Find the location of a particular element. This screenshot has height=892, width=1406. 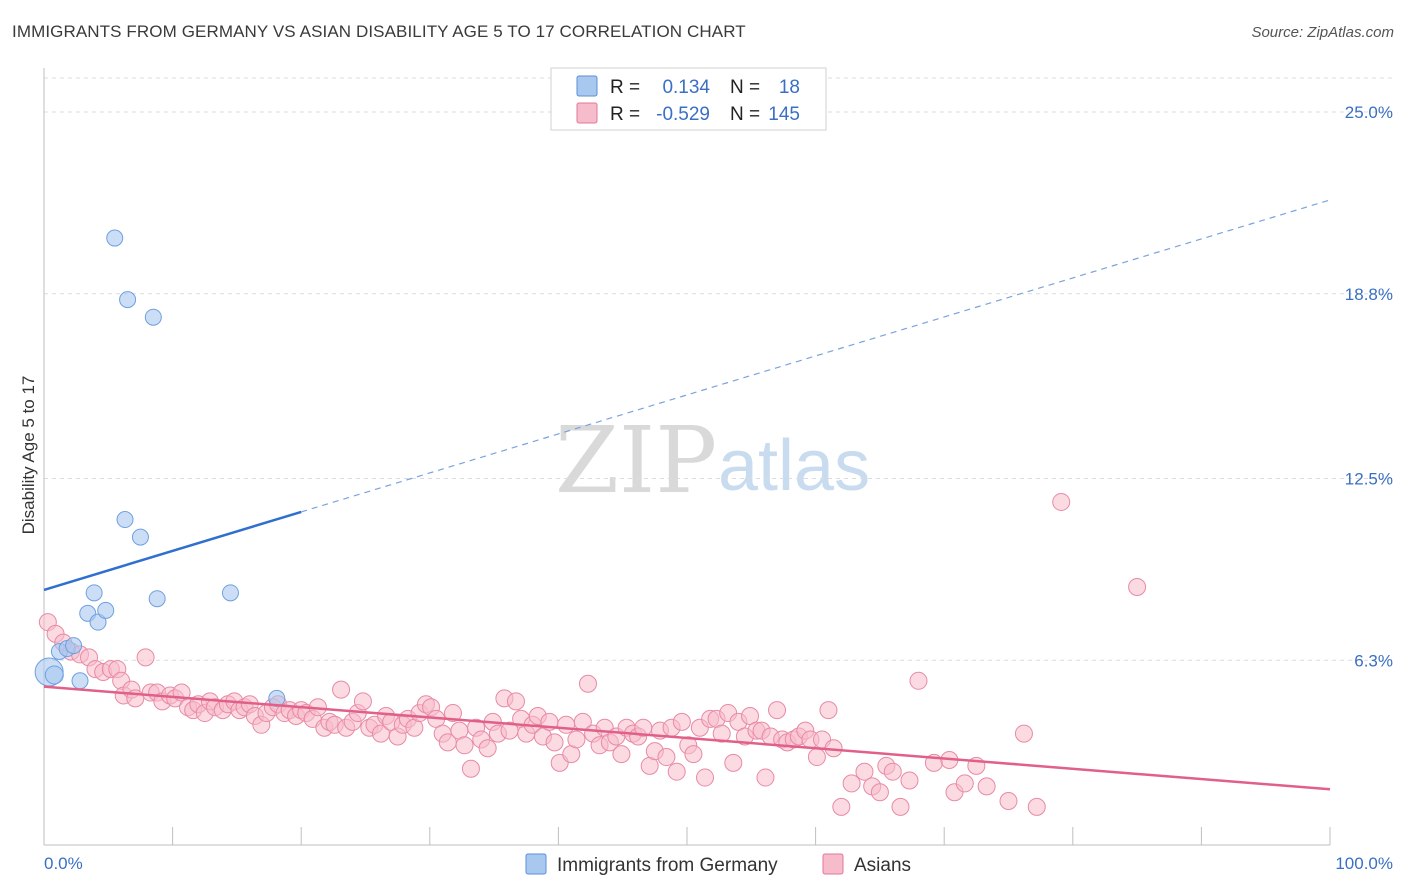

germany-trend-solid is located at coordinates (172, 551).